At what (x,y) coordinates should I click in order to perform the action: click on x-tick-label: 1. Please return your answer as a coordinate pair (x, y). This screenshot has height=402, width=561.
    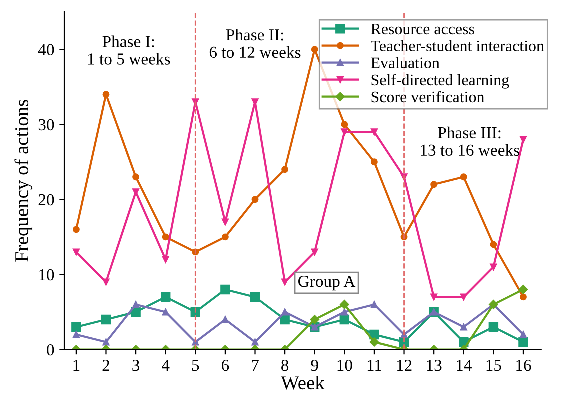
    Looking at the image, I should click on (77, 366).